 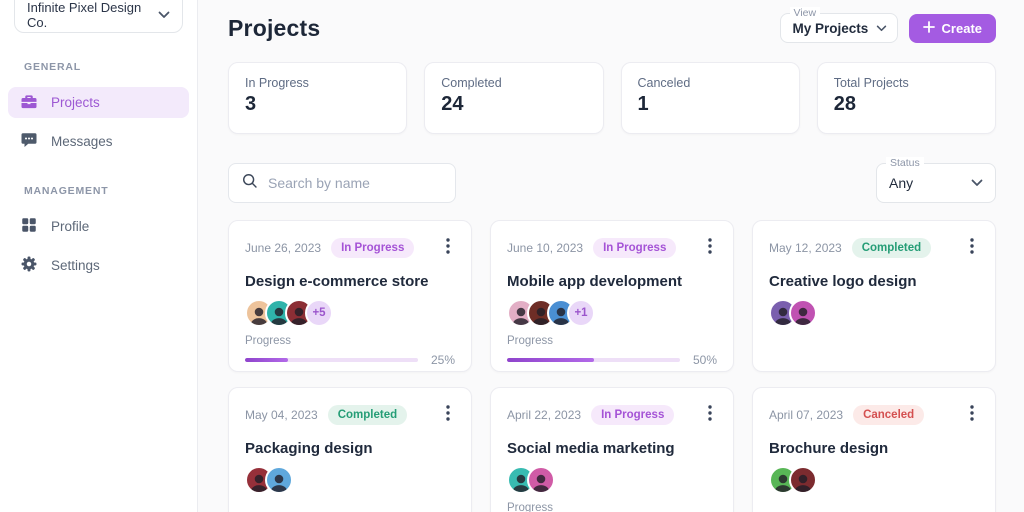 I want to click on page-title: Projects, so click(x=274, y=27).